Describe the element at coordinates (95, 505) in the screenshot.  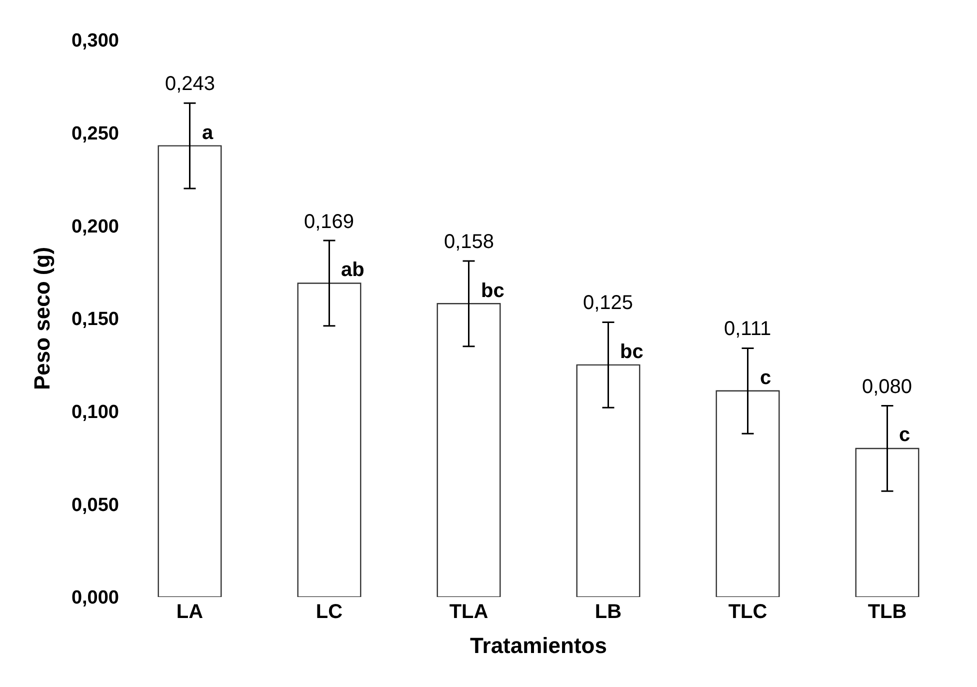
I see `y-tick-label: 0,050` at that location.